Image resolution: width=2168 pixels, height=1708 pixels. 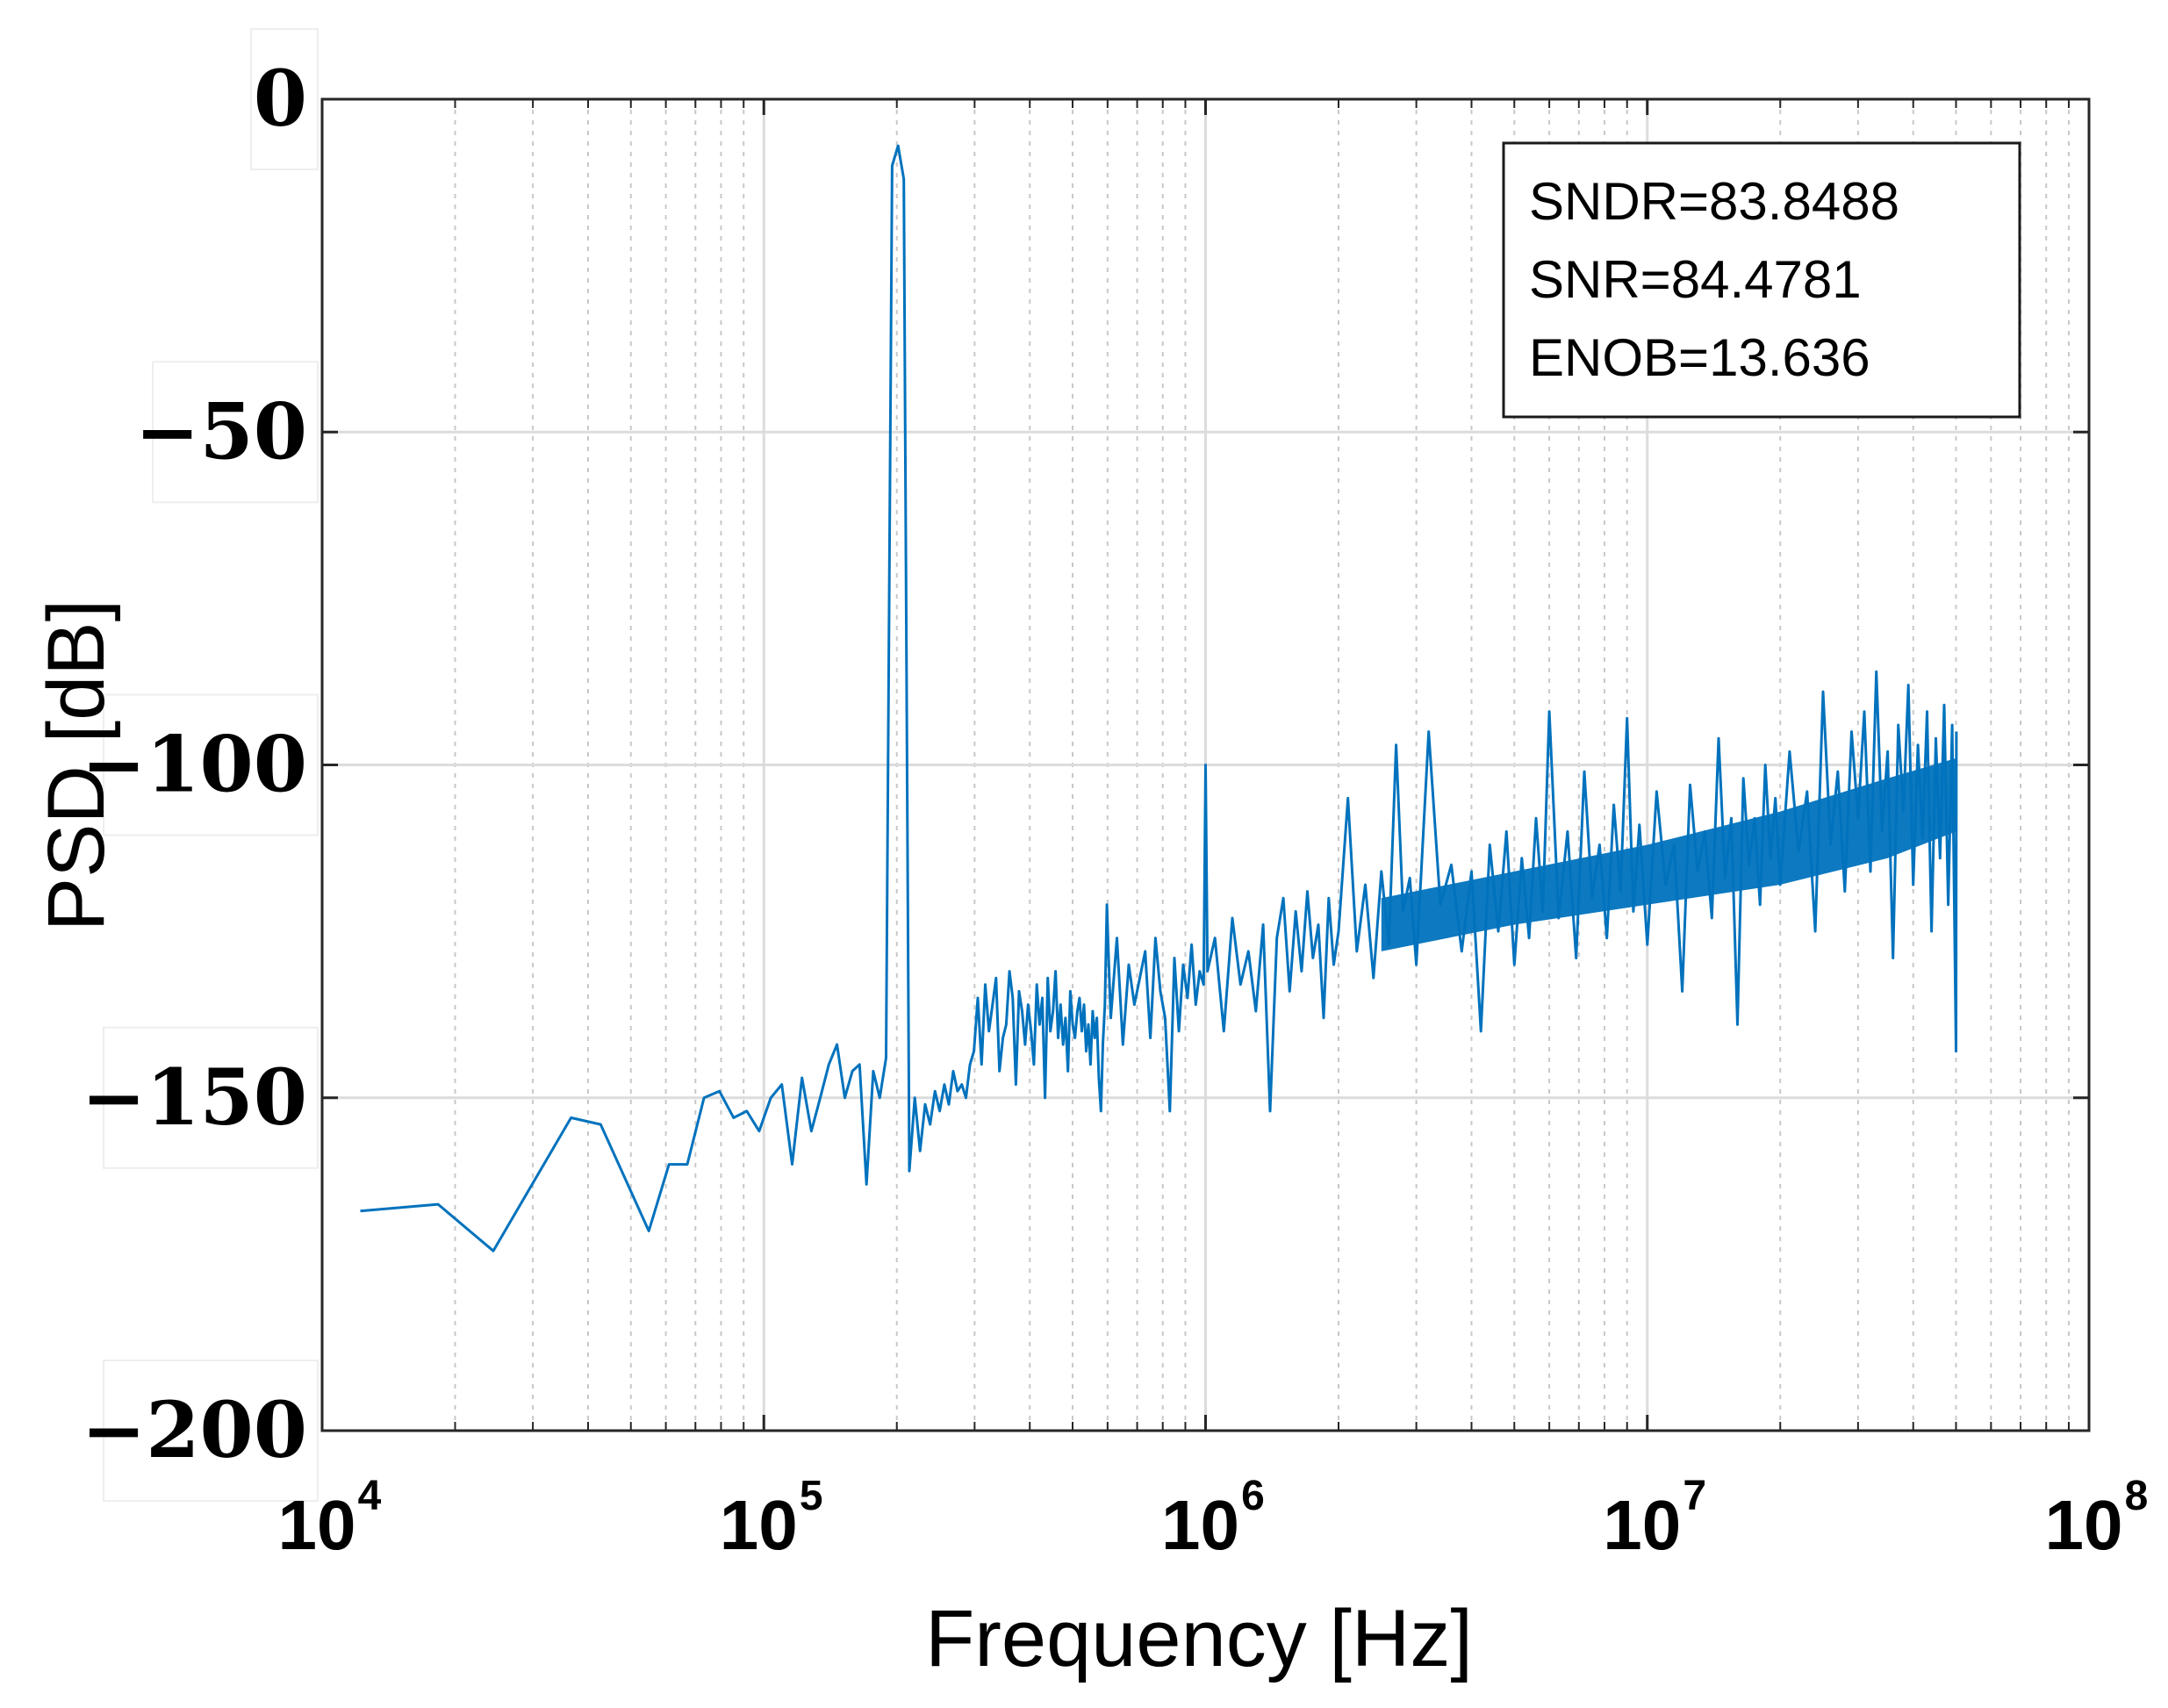 I want to click on x-tick-exponent: 7, so click(x=1694, y=1496).